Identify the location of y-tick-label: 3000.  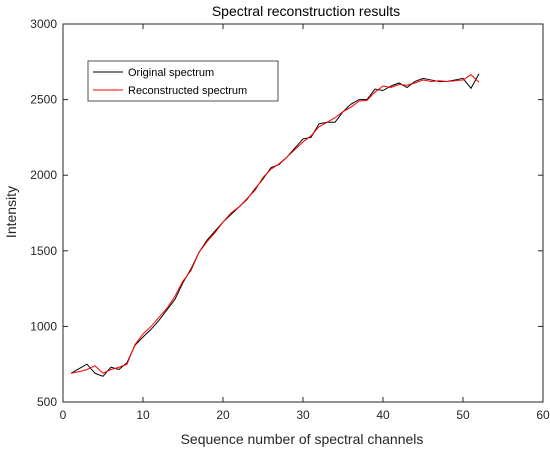
(43, 24).